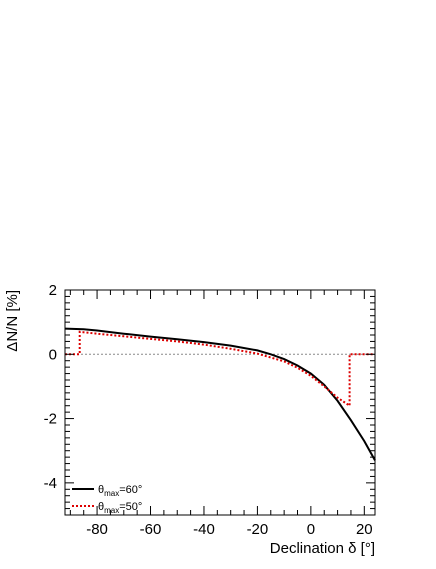 The image size is (436, 569). What do you see at coordinates (97, 529) in the screenshot?
I see `x-tick-label: -80` at bounding box center [97, 529].